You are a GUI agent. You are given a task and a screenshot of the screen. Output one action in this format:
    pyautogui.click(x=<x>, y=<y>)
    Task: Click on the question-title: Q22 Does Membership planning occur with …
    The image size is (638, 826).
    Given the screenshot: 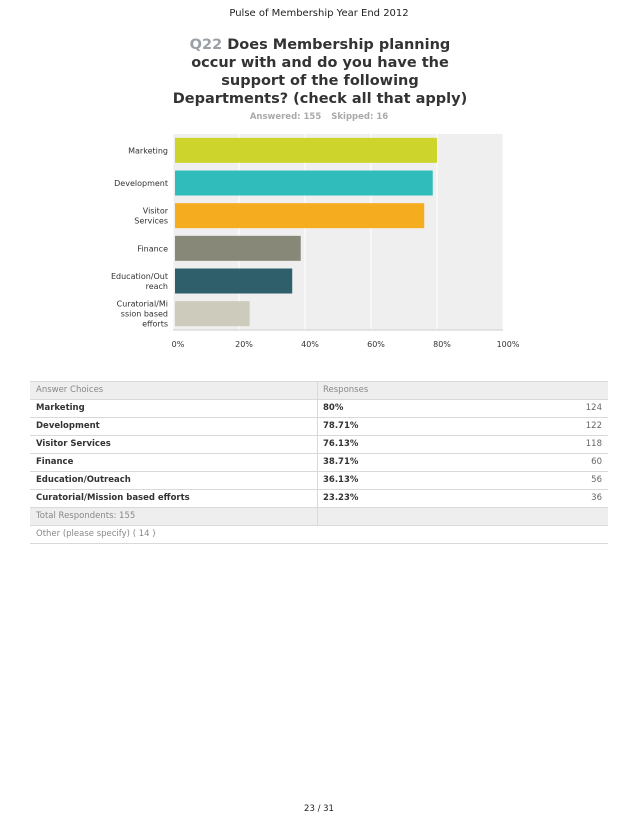 What is the action you would take?
    pyautogui.click(x=320, y=72)
    